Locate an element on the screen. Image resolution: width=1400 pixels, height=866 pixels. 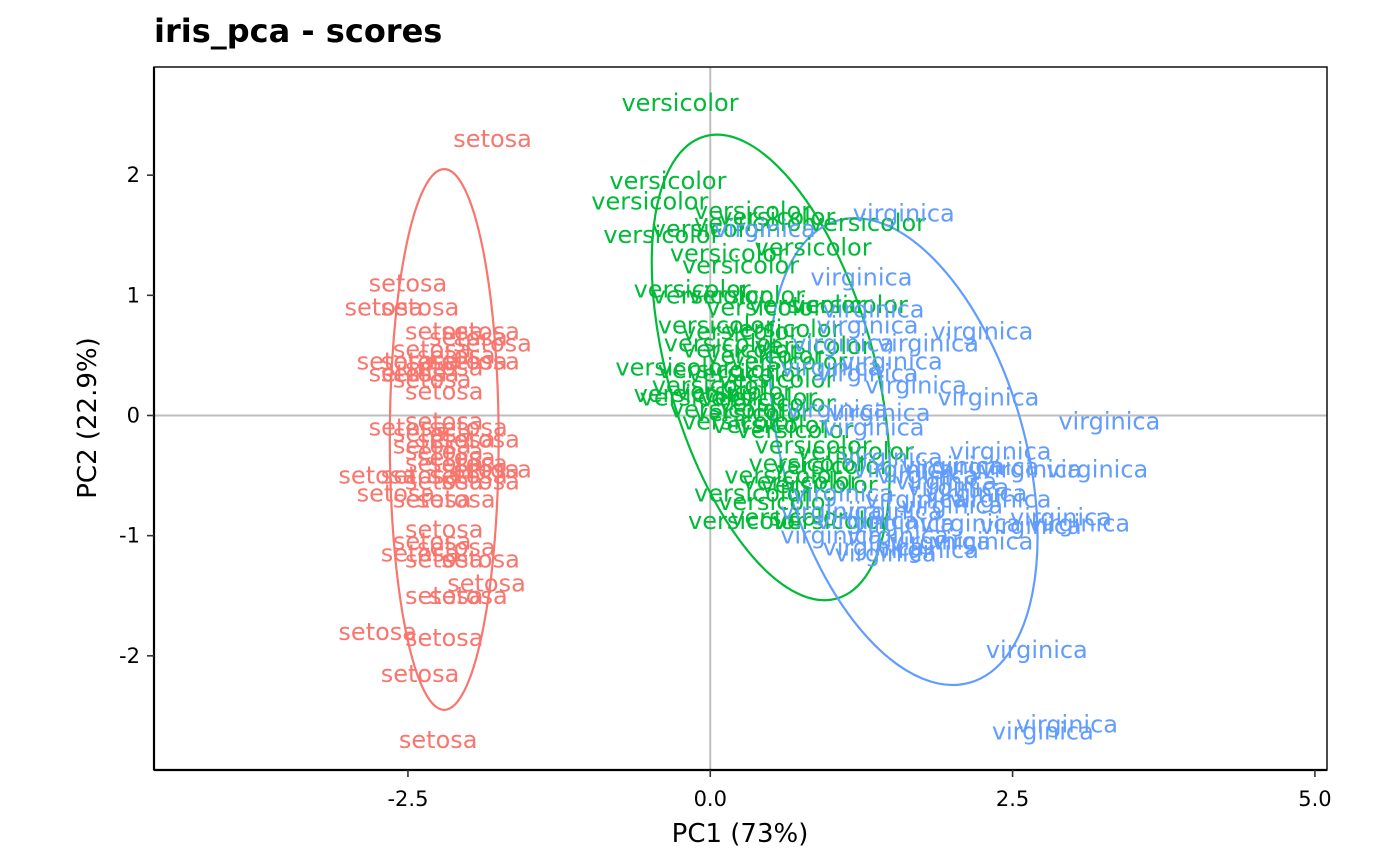
y-axis-title: PC2 (22.9%) is located at coordinates (88, 418).